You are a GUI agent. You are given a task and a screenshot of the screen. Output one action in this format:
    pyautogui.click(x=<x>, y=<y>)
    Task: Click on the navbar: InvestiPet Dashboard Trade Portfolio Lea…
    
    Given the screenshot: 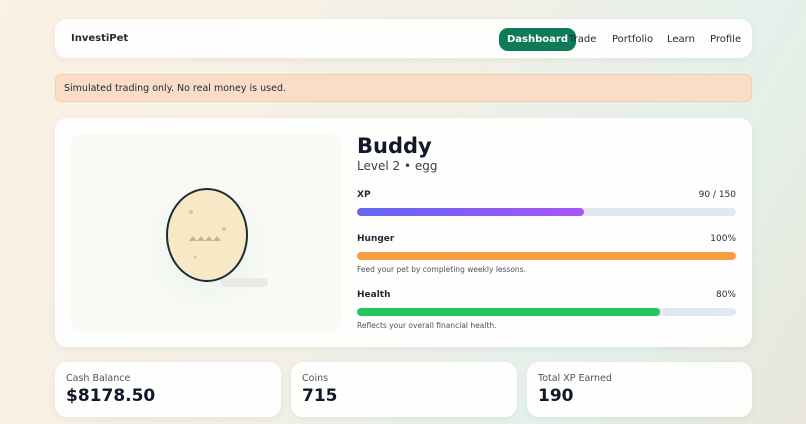 What is the action you would take?
    pyautogui.click(x=403, y=38)
    